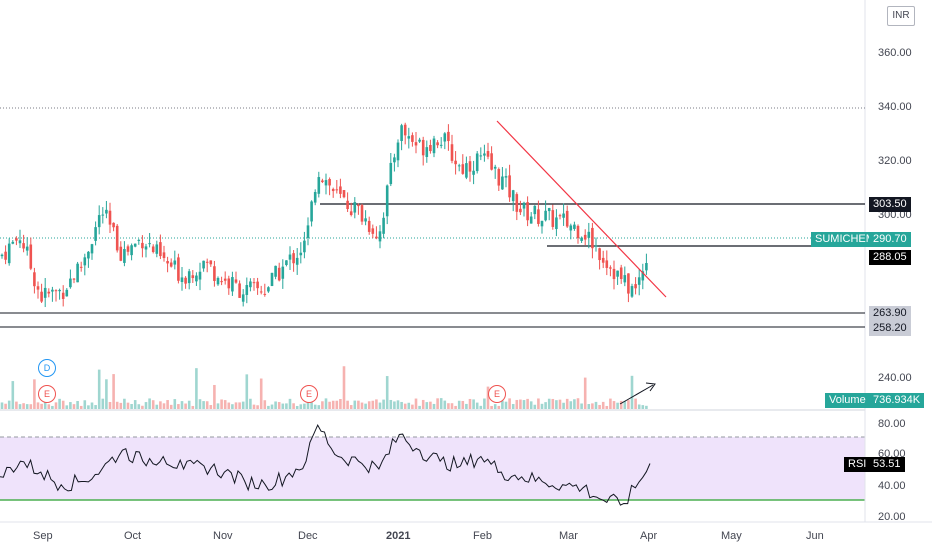 The height and width of the screenshot is (550, 932). What do you see at coordinates (636, 394) in the screenshot?
I see `volume-arrow-line` at bounding box center [636, 394].